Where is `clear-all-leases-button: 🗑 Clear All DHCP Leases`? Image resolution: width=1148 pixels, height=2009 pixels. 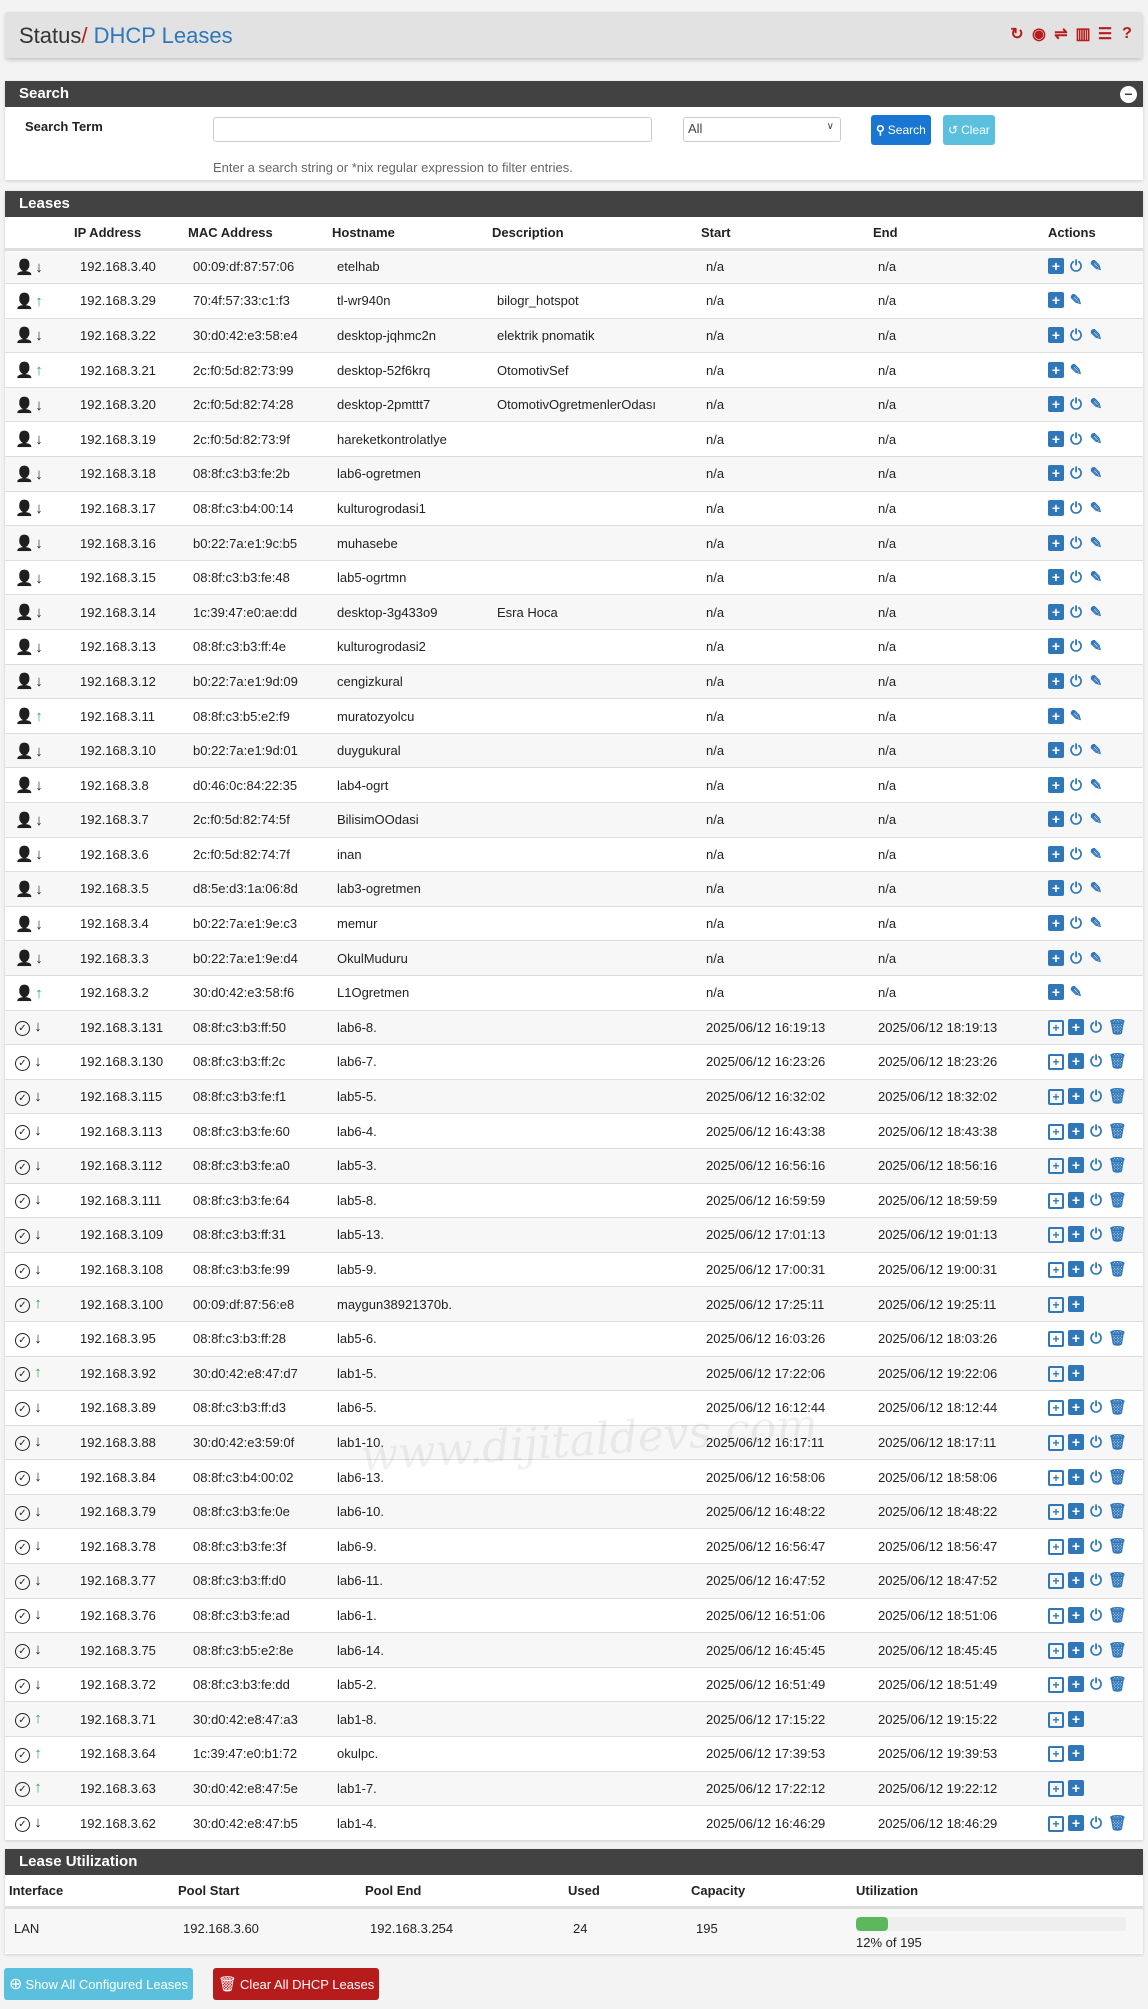 clear-all-leases-button: 🗑 Clear All DHCP Leases is located at coordinates (296, 1984).